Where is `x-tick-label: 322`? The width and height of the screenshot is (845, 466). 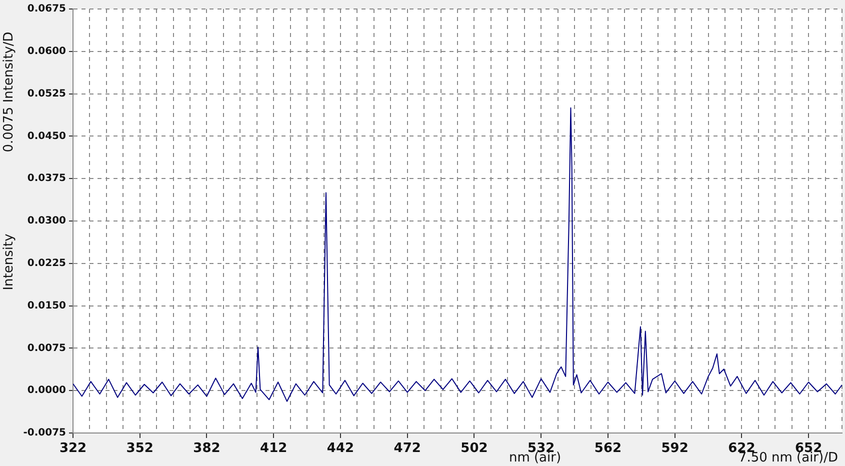
x-tick-label: 322 is located at coordinates (73, 448).